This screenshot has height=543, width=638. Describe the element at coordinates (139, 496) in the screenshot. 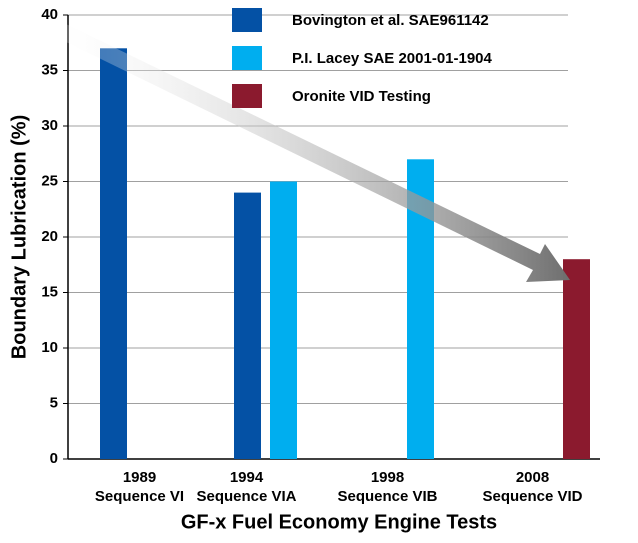

I see `x-tick-label: Sequence VI` at that location.